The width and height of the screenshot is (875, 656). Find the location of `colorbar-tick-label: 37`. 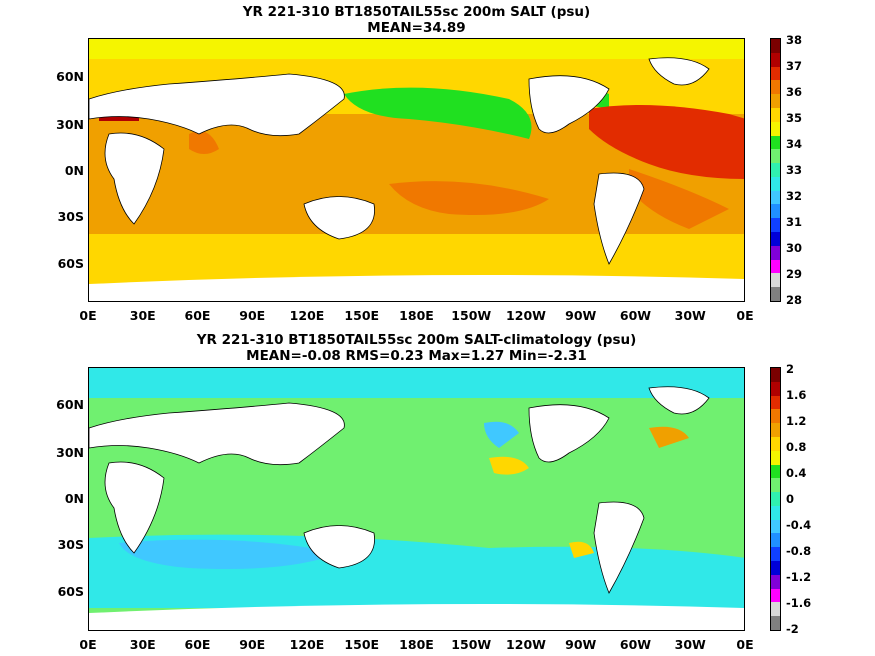

colorbar-tick-label: 37 is located at coordinates (794, 66).